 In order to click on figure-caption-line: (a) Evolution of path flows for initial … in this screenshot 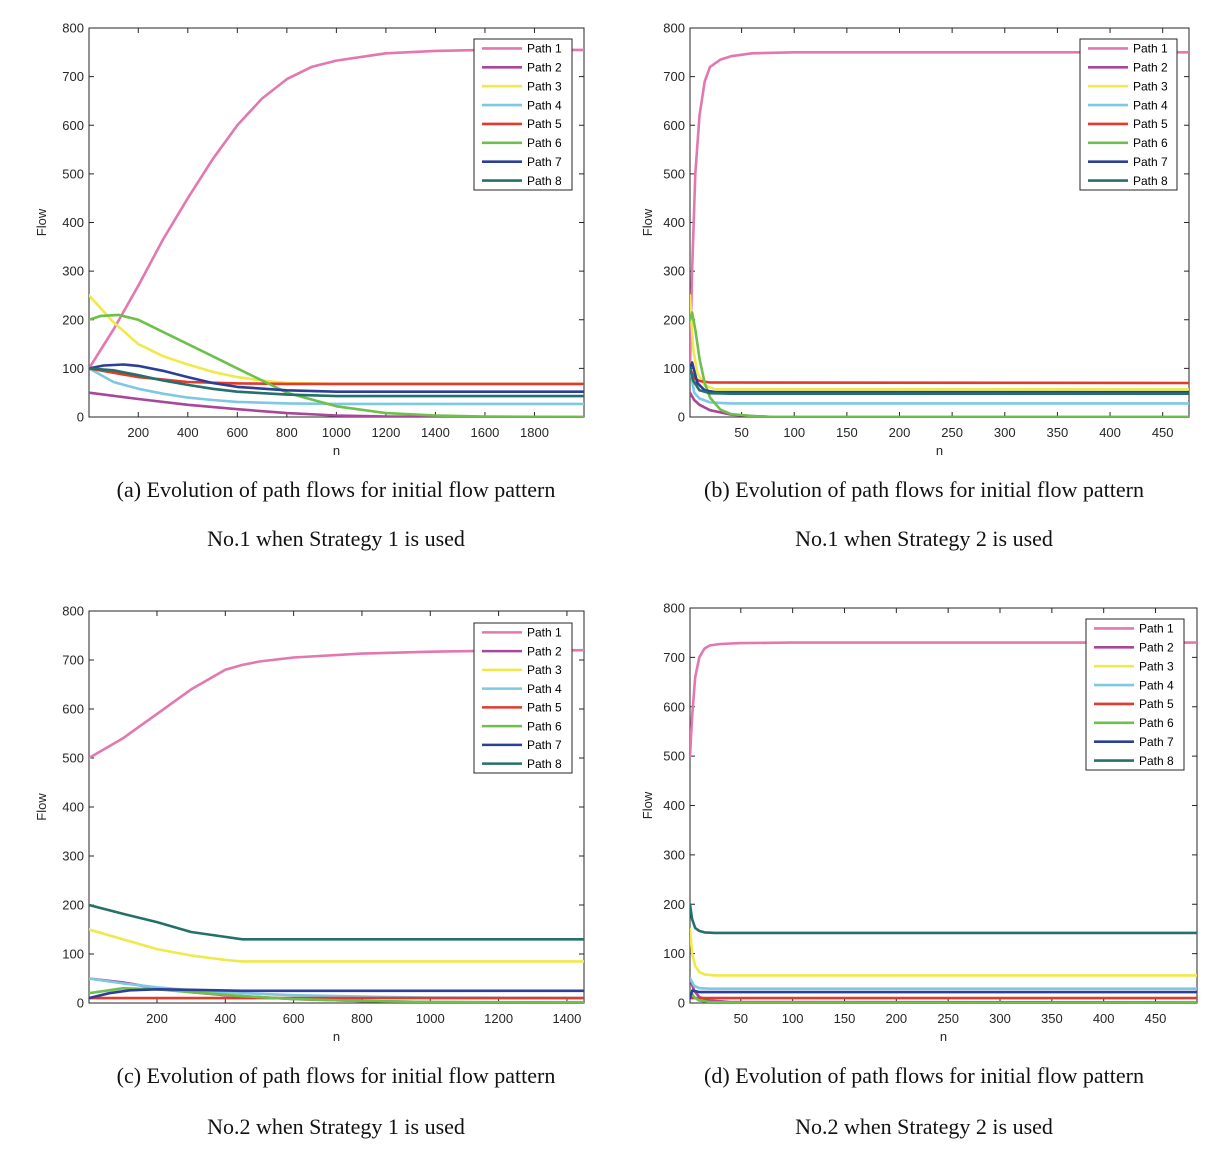, I will do `click(336, 489)`.